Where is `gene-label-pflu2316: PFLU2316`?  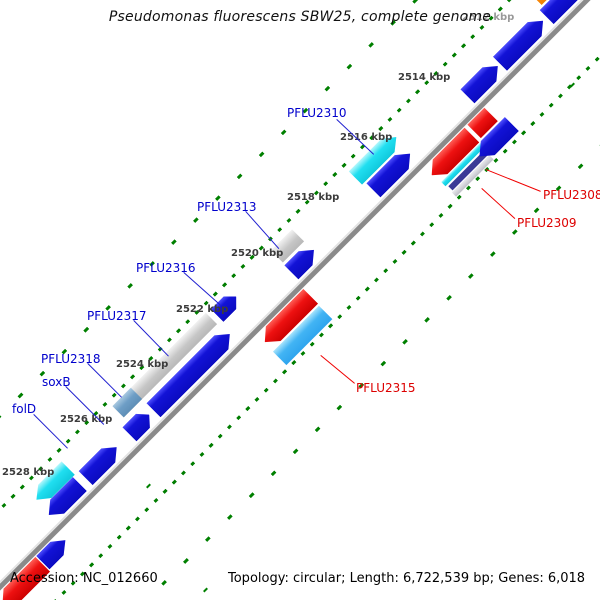 gene-label-pflu2316: PFLU2316 is located at coordinates (166, 268).